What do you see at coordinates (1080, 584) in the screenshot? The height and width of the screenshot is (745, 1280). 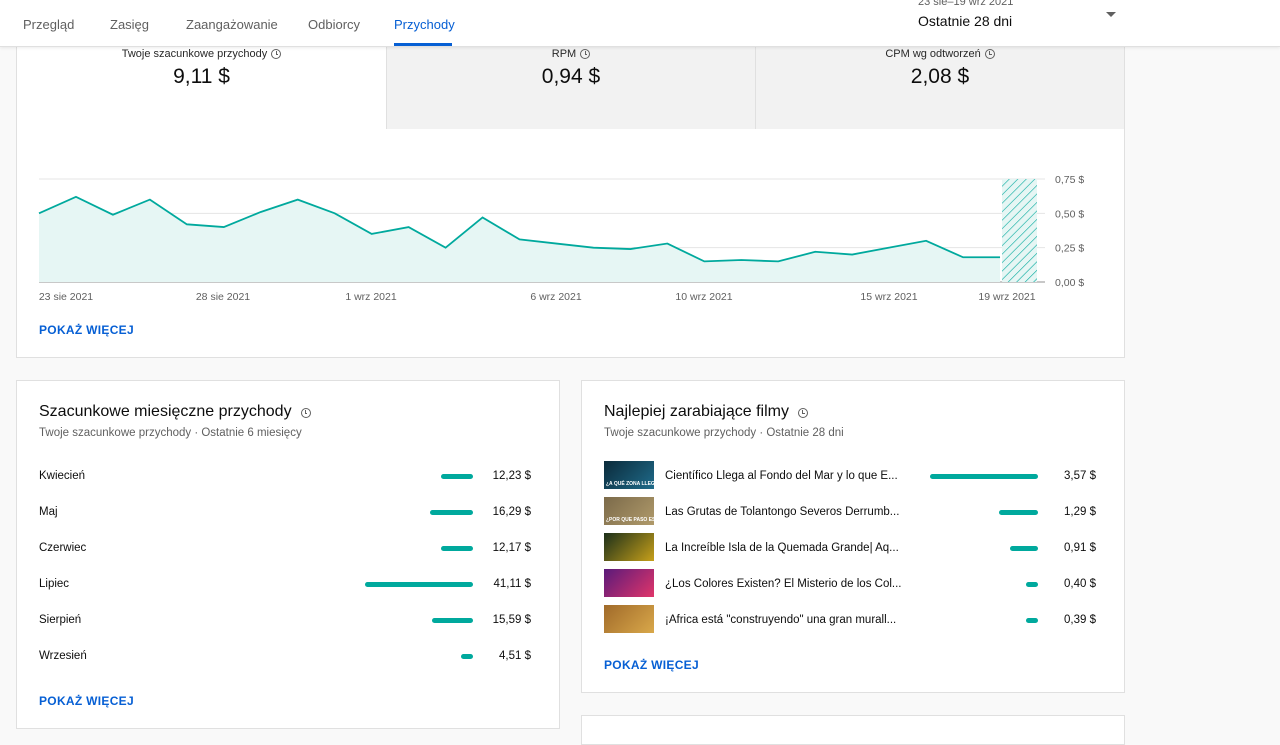 I see `video-revenue-value: 0,40 $` at bounding box center [1080, 584].